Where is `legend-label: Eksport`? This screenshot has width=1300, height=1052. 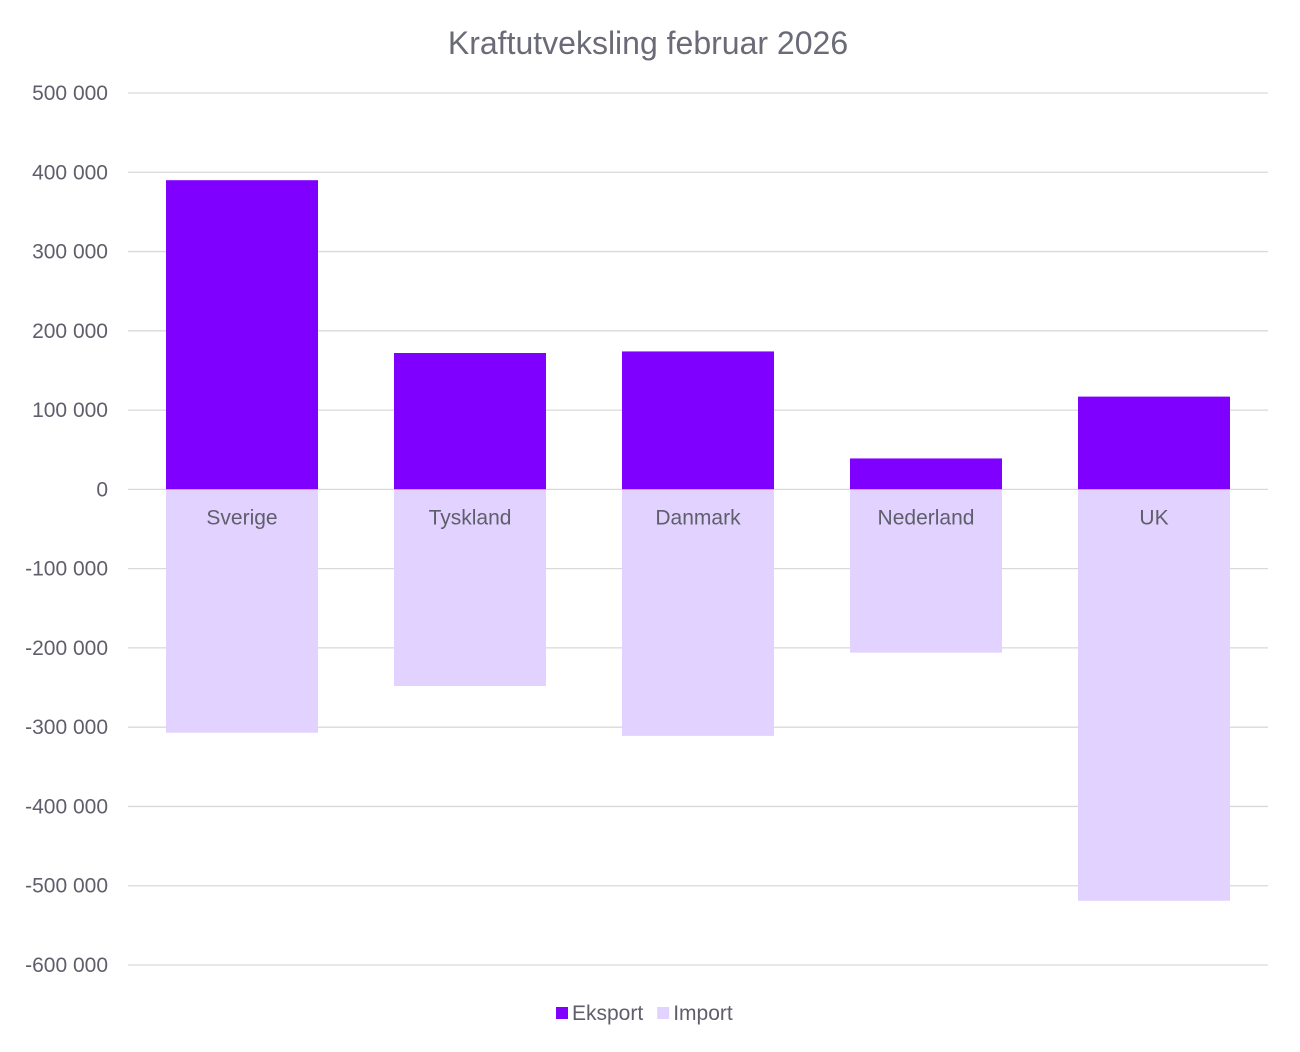 legend-label: Eksport is located at coordinates (607, 1013).